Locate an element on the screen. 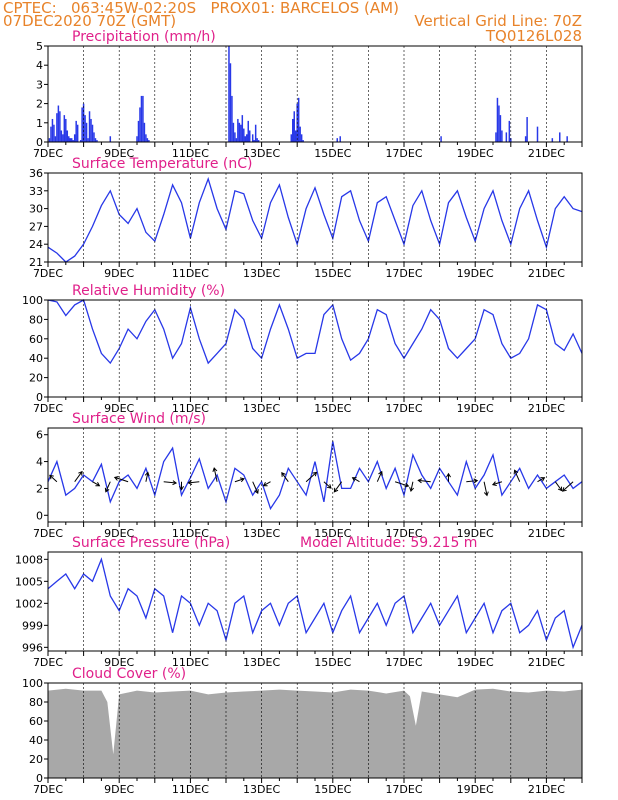 The width and height of the screenshot is (618, 800). header-grid-line-note: Vertical Grid Line: 70Z is located at coordinates (498, 21).